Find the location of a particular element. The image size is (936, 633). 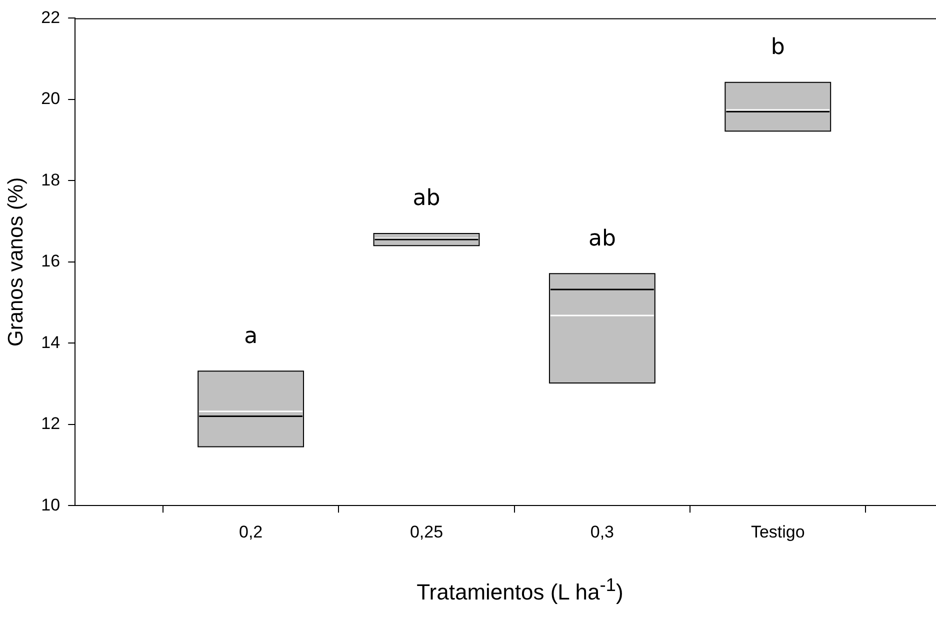

annotation: a is located at coordinates (251, 336).